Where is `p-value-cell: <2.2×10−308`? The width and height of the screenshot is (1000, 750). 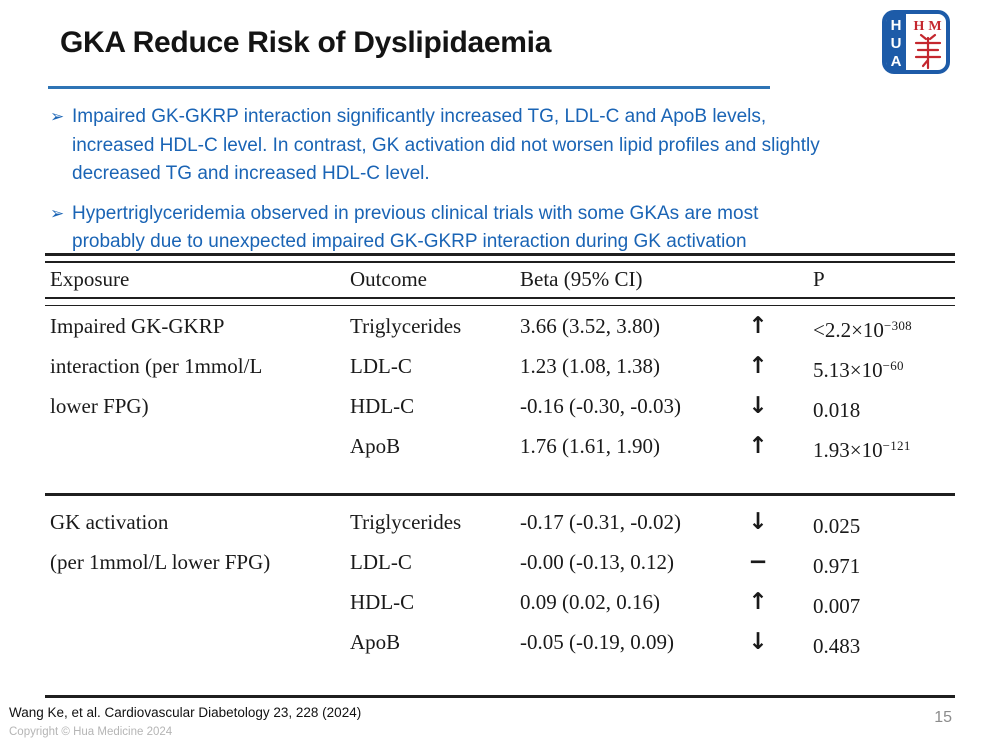 p-value-cell: <2.2×10−308 is located at coordinates (875, 326).